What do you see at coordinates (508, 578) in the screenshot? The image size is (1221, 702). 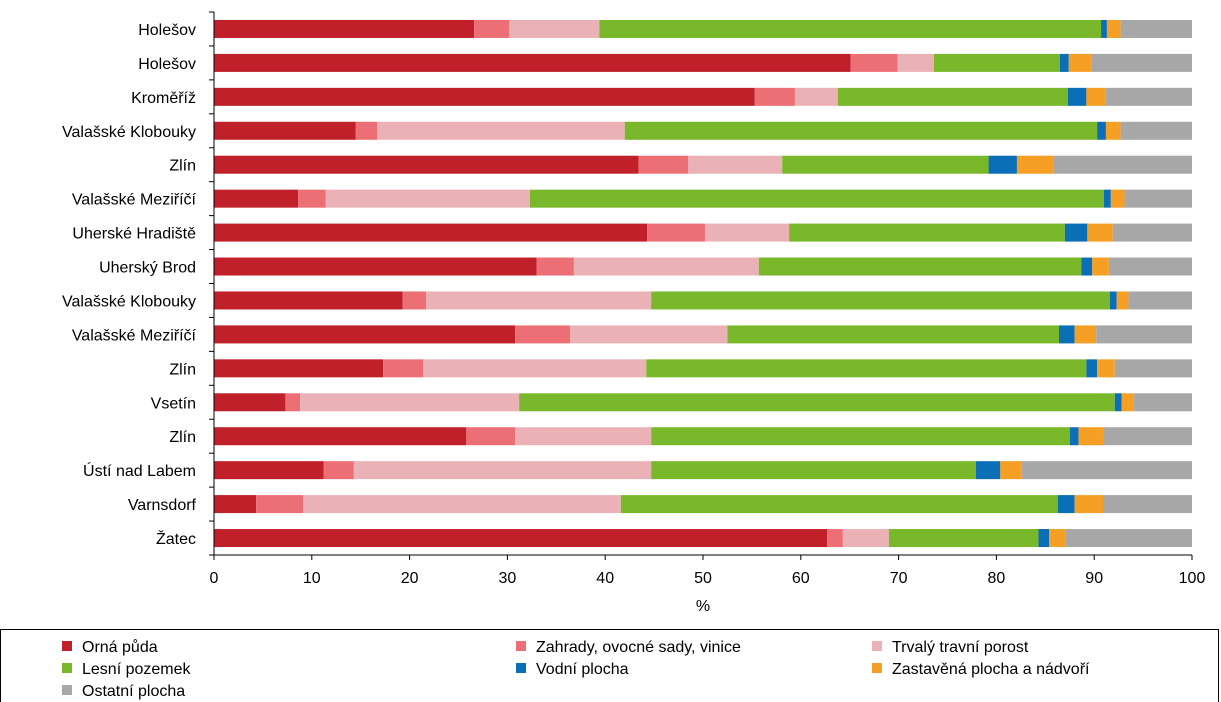 I see `x-tick-label: 30` at bounding box center [508, 578].